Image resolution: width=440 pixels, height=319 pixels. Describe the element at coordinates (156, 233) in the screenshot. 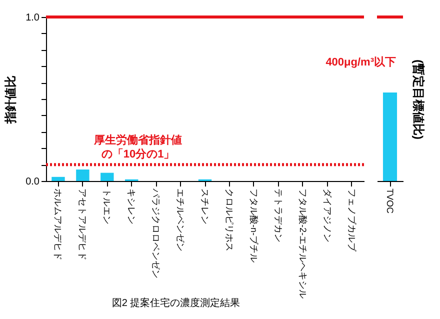

I see `x-tick-label: パラジクロロベンゼン` at that location.